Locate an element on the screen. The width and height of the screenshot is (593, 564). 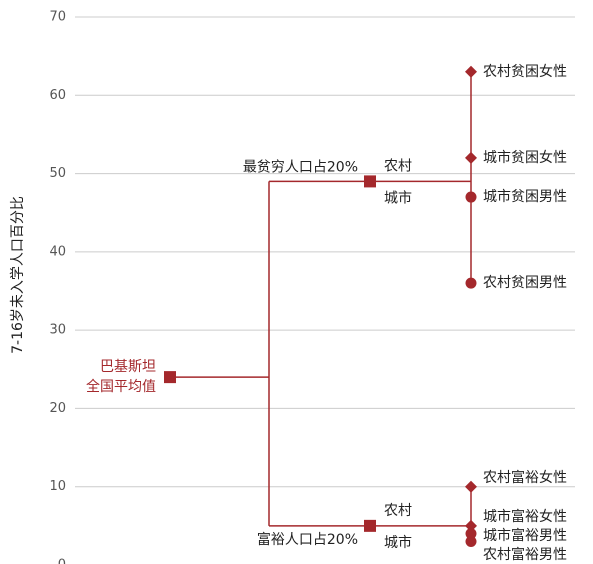
group-label: 最贫穷人口占20% is located at coordinates (300, 167).